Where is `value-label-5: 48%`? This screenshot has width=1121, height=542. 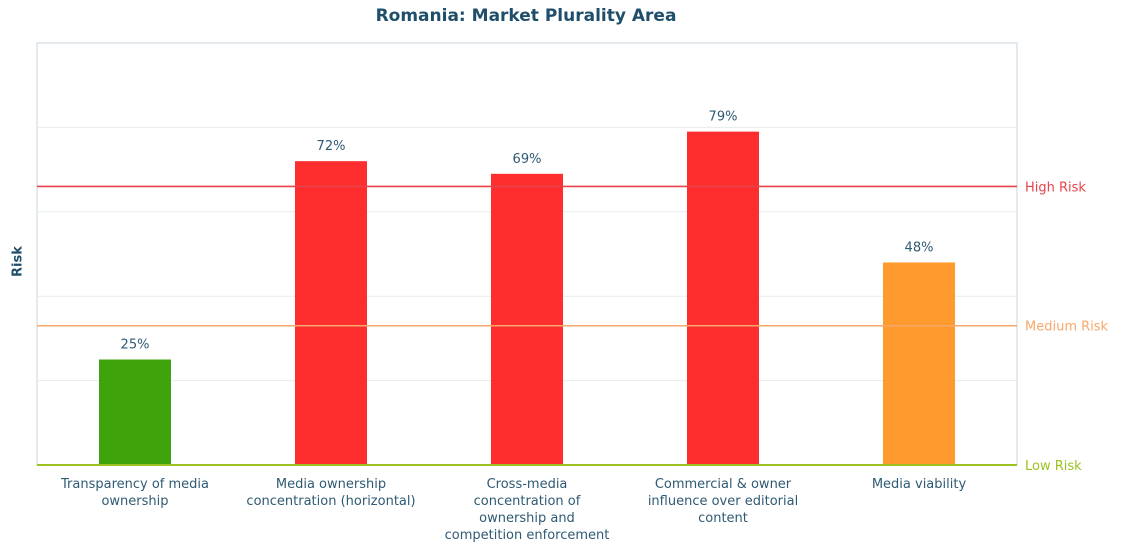
value-label-5: 48% is located at coordinates (919, 247).